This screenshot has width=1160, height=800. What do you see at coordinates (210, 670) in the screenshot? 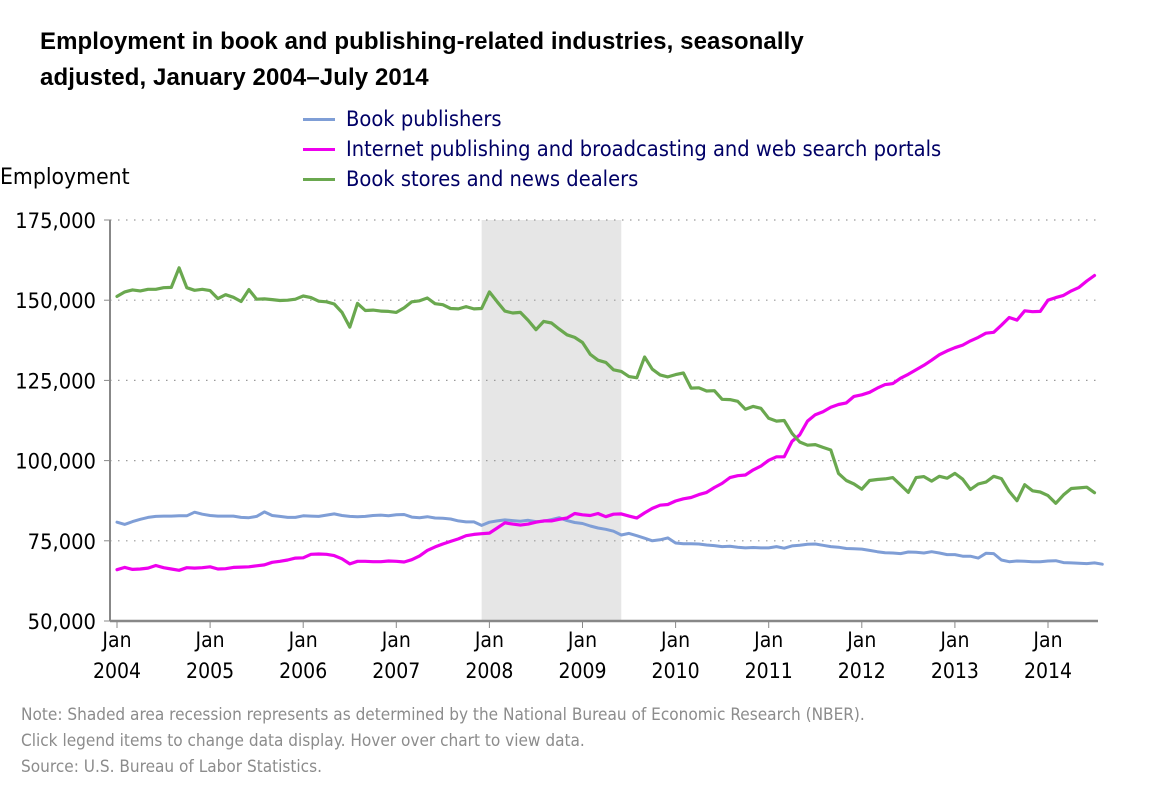
I see `x-tick-label-year: 2005` at bounding box center [210, 670].